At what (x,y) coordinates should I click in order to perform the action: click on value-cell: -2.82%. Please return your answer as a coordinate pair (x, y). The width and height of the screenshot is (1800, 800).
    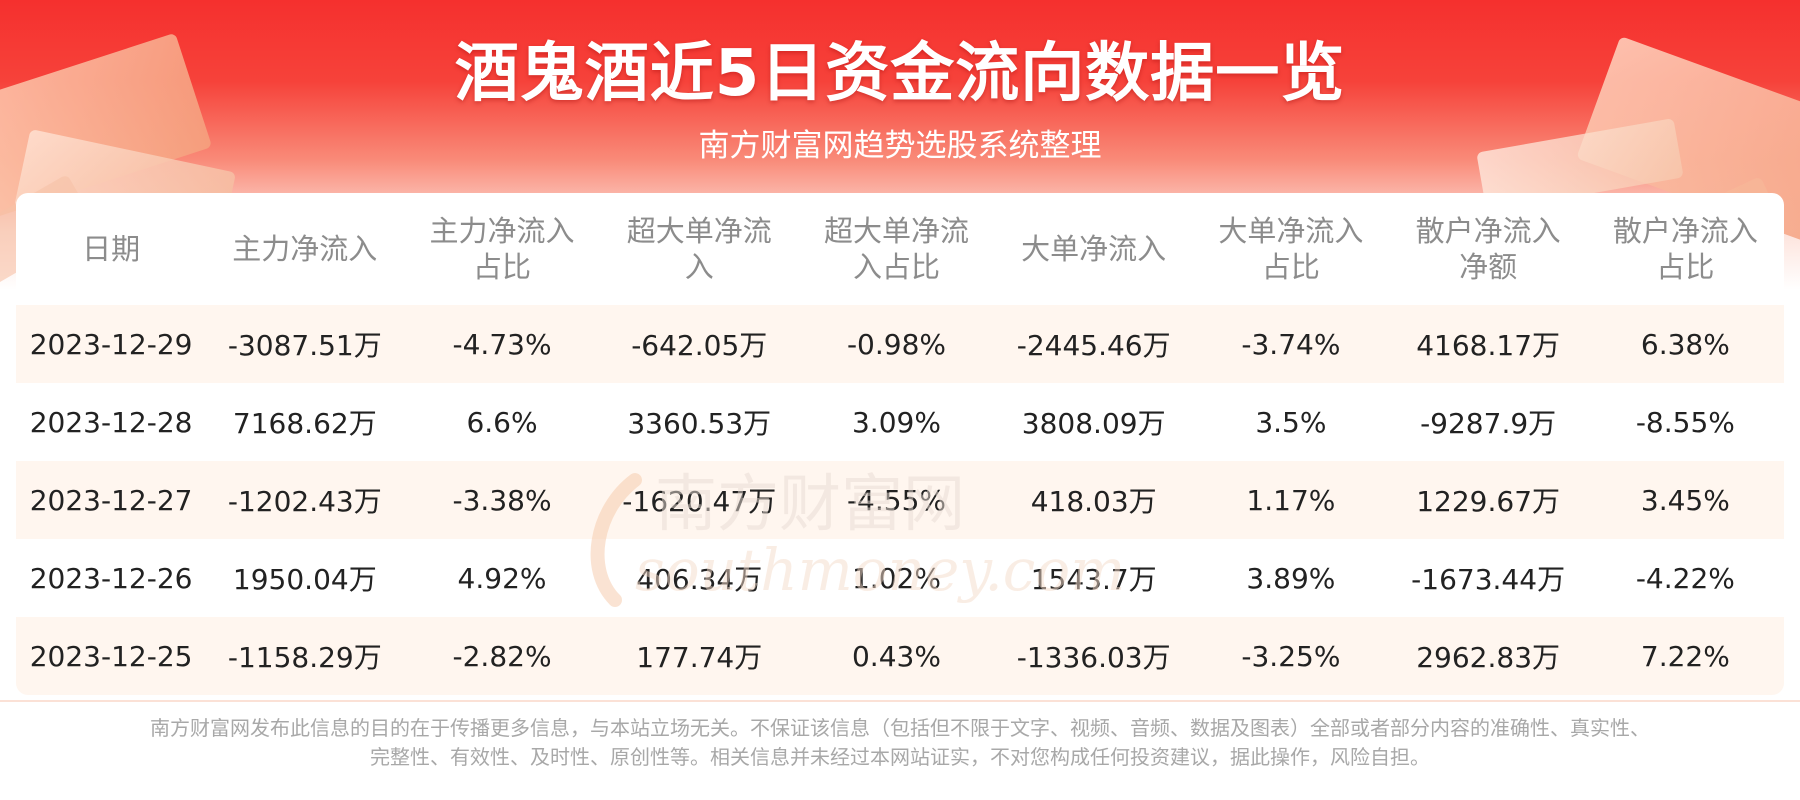
    Looking at the image, I should click on (502, 656).